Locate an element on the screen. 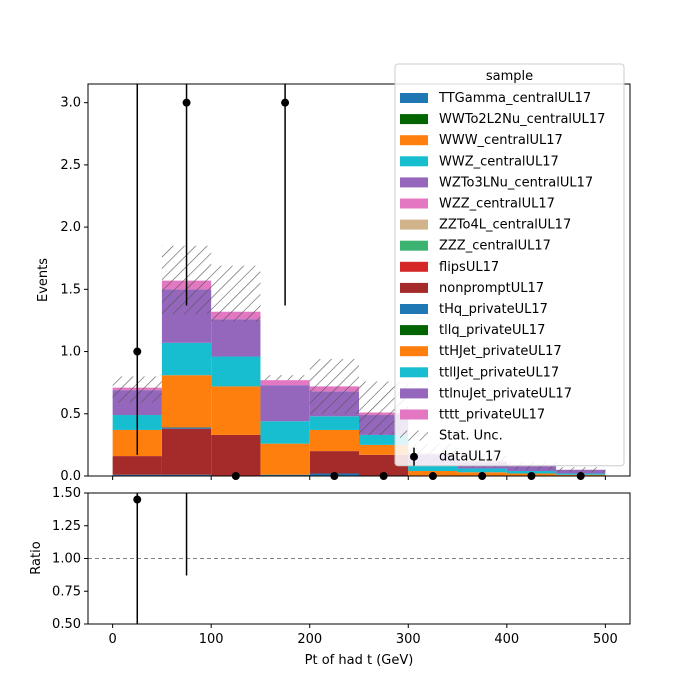  legend-label: ttllJet_privateUL17 is located at coordinates (499, 372).